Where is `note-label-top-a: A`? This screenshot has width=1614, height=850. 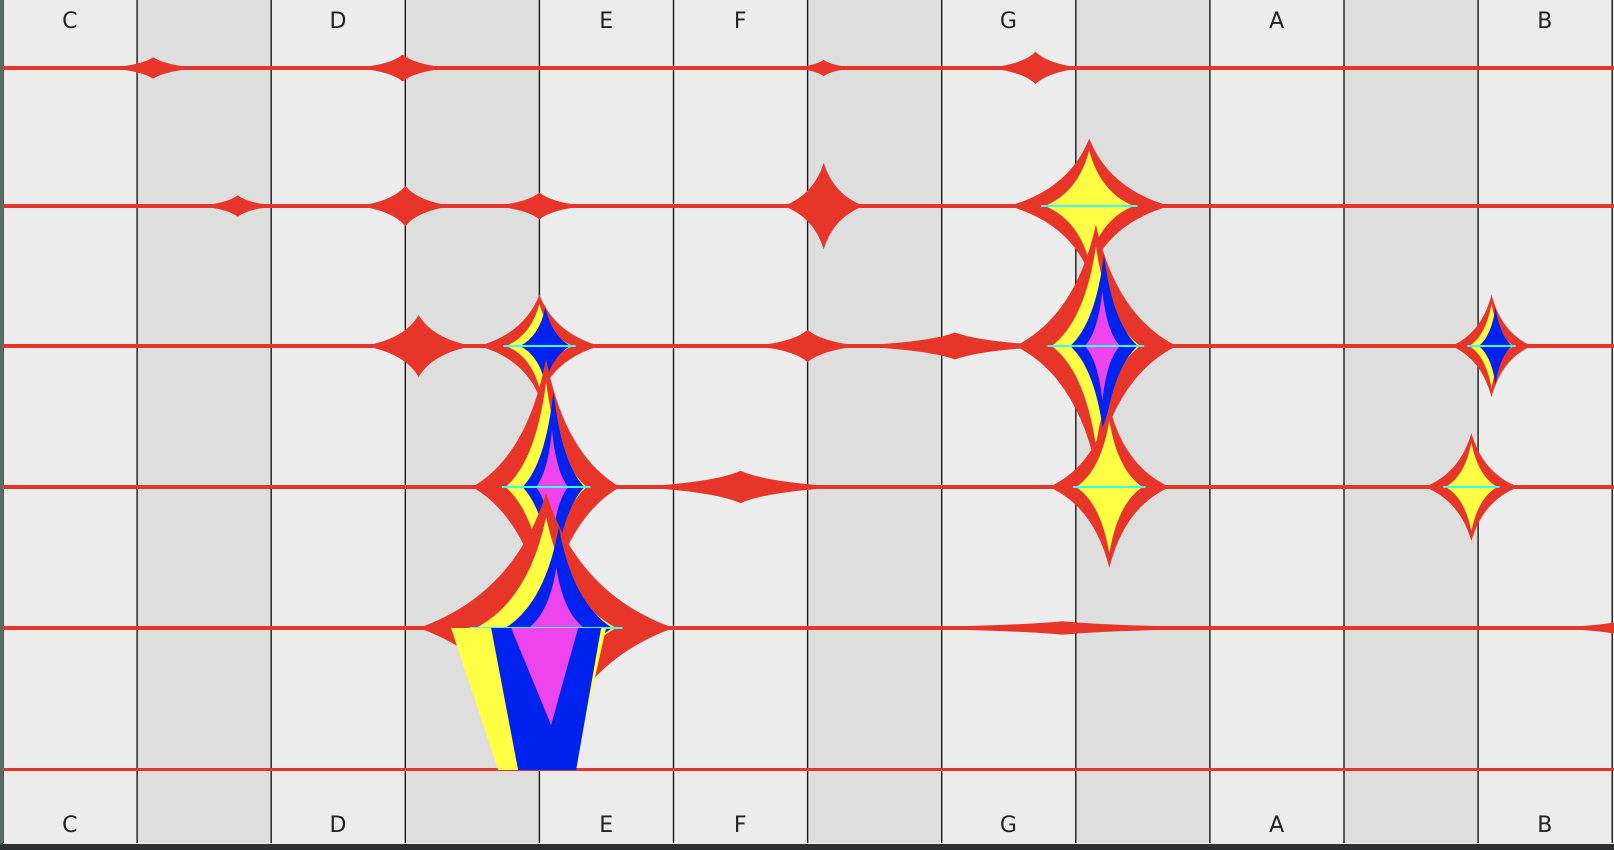 note-label-top-a: A is located at coordinates (1277, 21).